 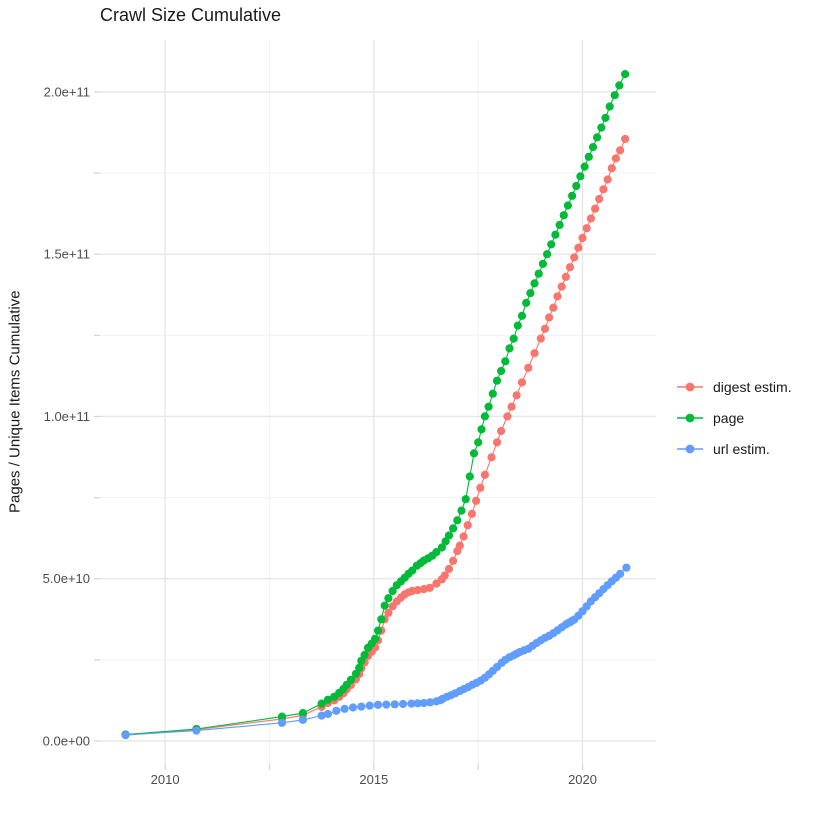 What do you see at coordinates (66, 578) in the screenshot?
I see `y-tick-label: 5.0e+10` at bounding box center [66, 578].